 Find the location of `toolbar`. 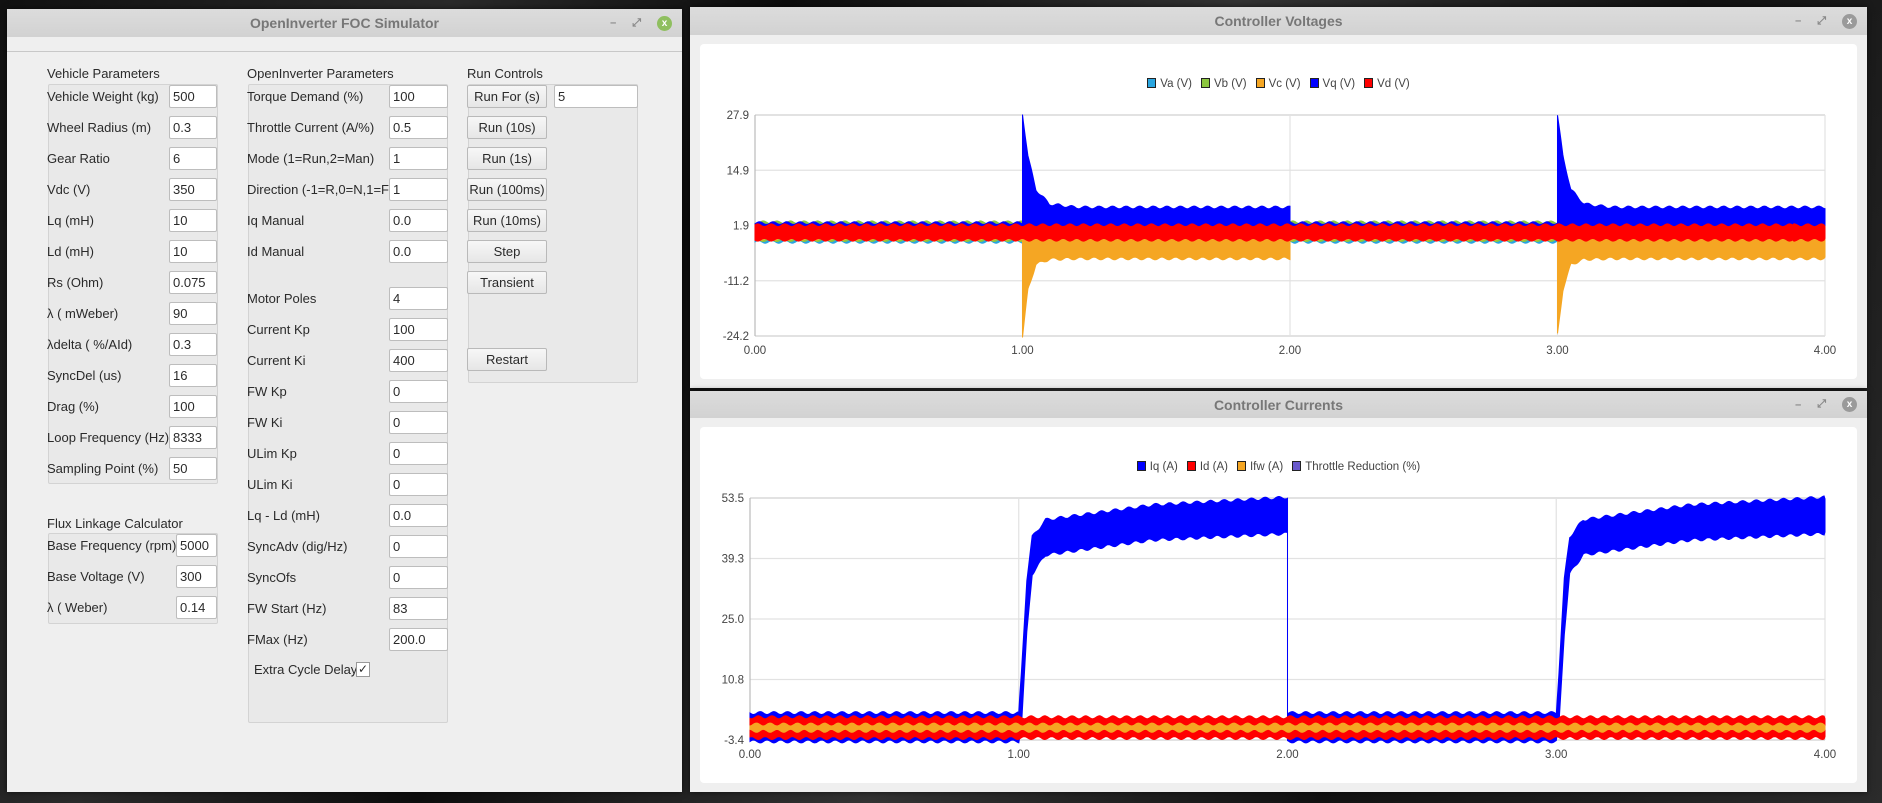

toolbar is located at coordinates (344, 44).